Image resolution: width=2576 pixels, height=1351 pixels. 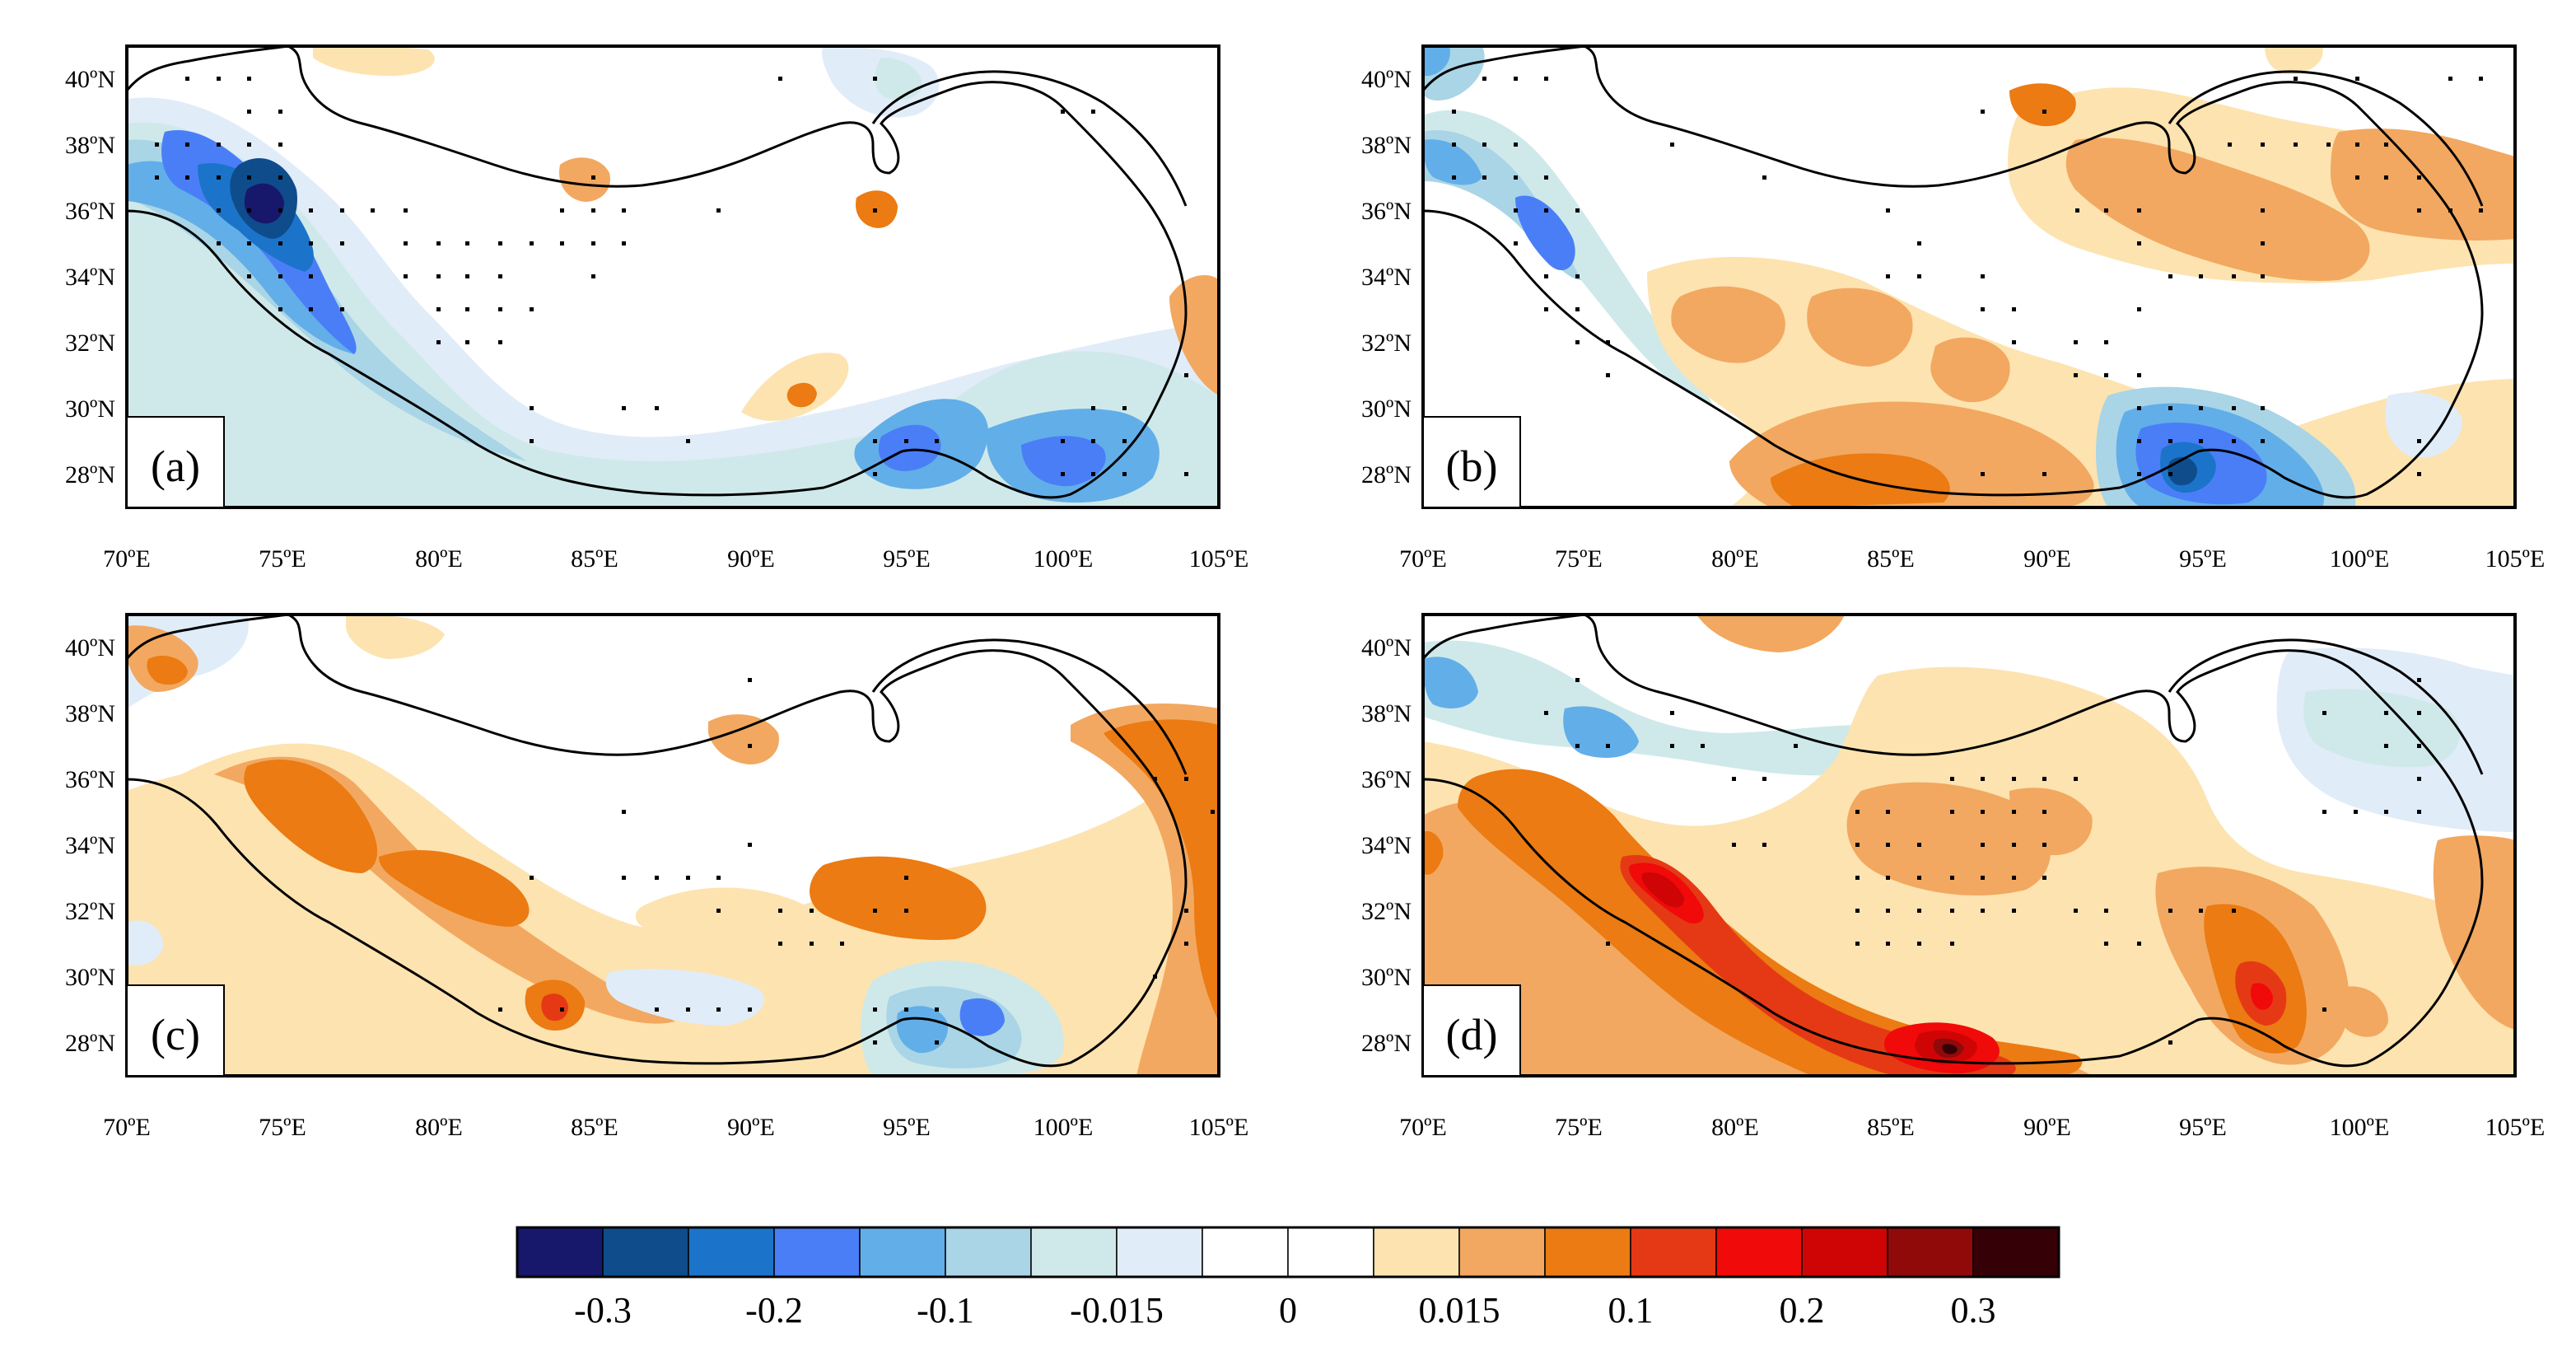 I want to click on colorbar-label: 0, so click(x=1288, y=1310).